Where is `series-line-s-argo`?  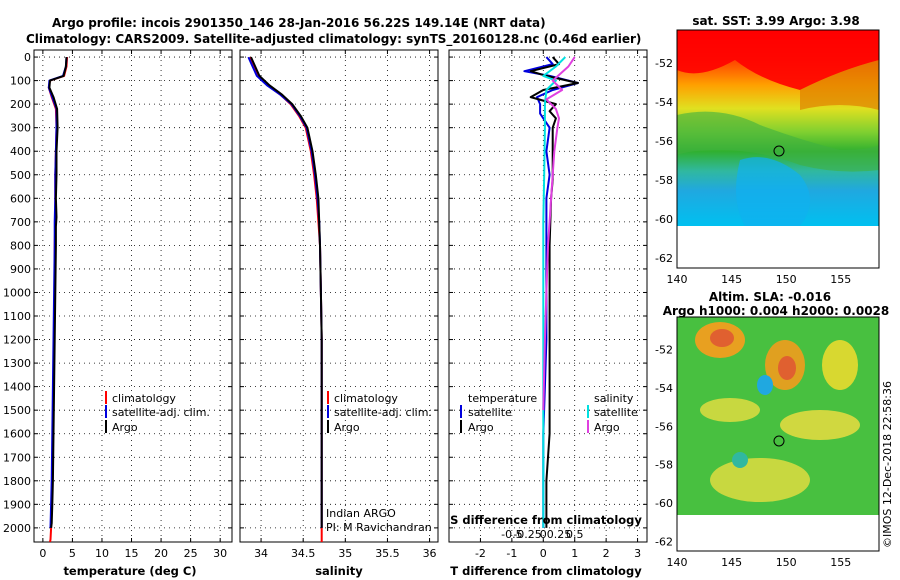 series-line-s-argo is located at coordinates (559, 233).